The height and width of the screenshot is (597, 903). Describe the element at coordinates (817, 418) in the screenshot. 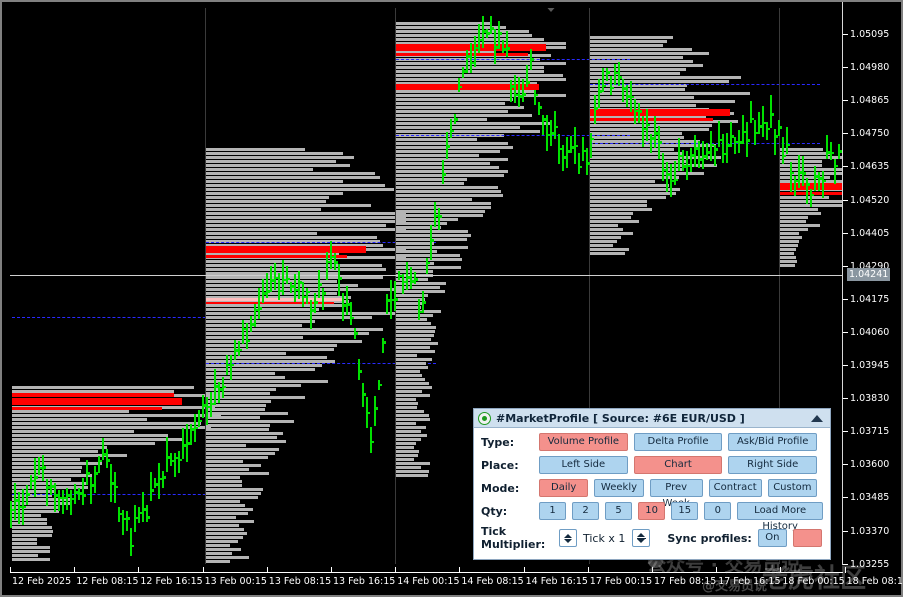

I see `chevron-up-icon` at that location.